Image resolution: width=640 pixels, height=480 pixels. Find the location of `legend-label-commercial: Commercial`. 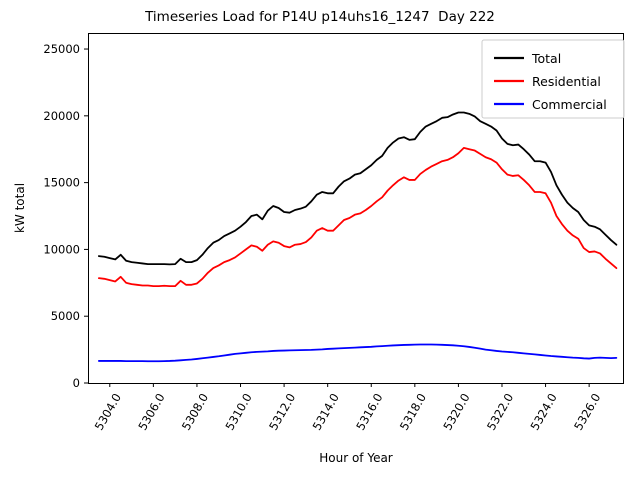

legend-label-commercial: Commercial is located at coordinates (569, 104).